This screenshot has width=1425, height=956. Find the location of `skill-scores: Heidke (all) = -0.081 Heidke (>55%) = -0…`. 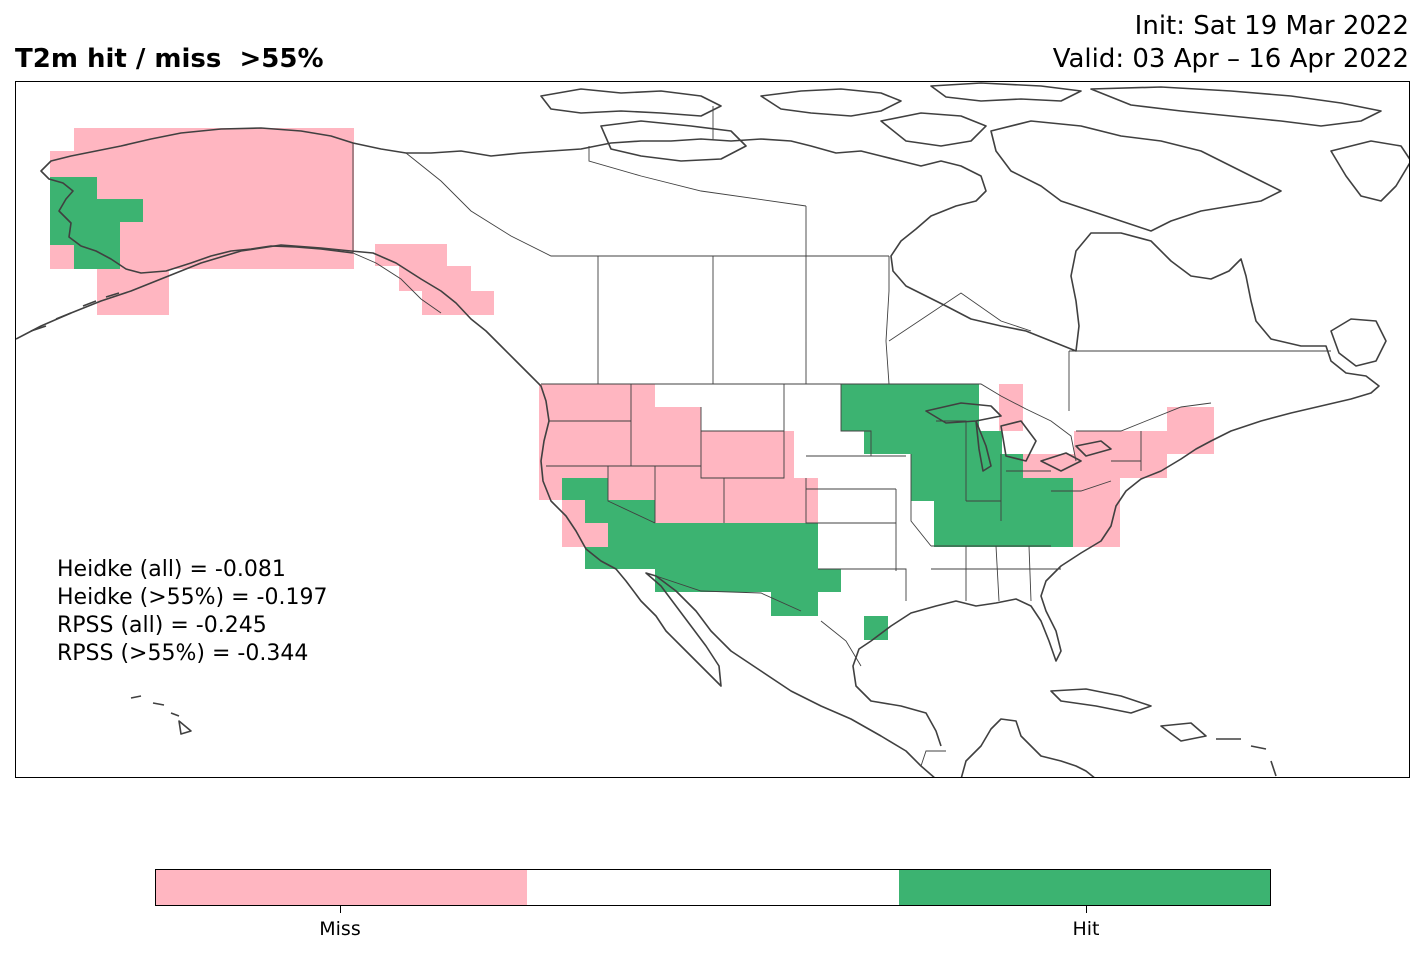

skill-scores: Heidke (all) = -0.081 Heidke (>55%) = -0… is located at coordinates (192, 612).